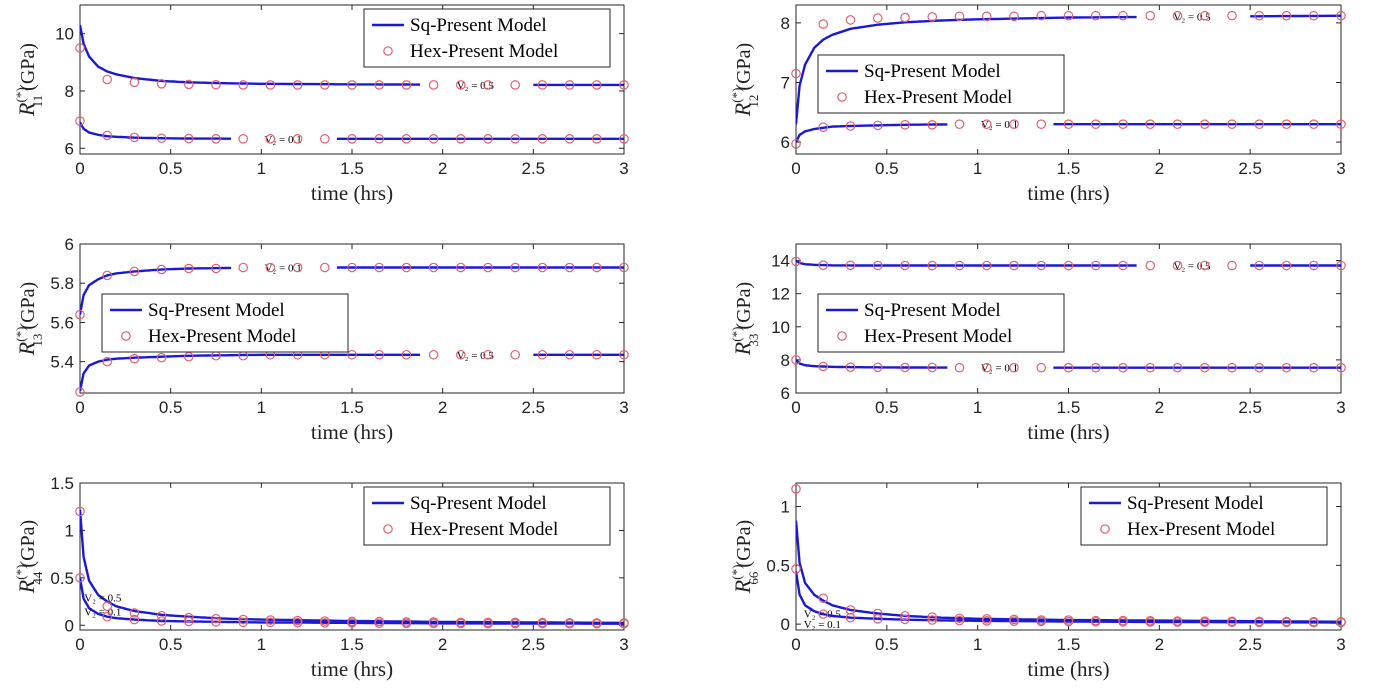 The width and height of the screenshot is (1374, 696). I want to click on y-tick-label: 5.6, so click(62, 322).